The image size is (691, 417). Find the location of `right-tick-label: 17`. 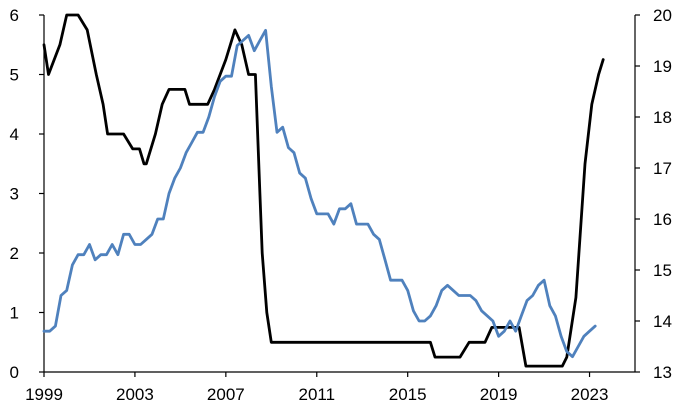

right-tick-label: 17 is located at coordinates (662, 168).